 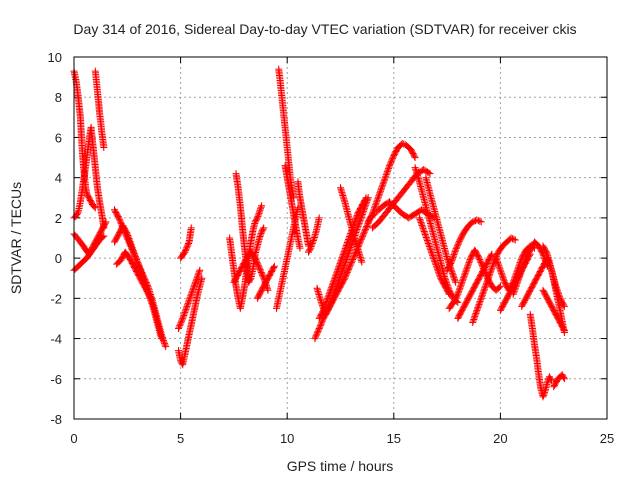 I want to click on x-tick-label: 0, so click(x=73, y=438).